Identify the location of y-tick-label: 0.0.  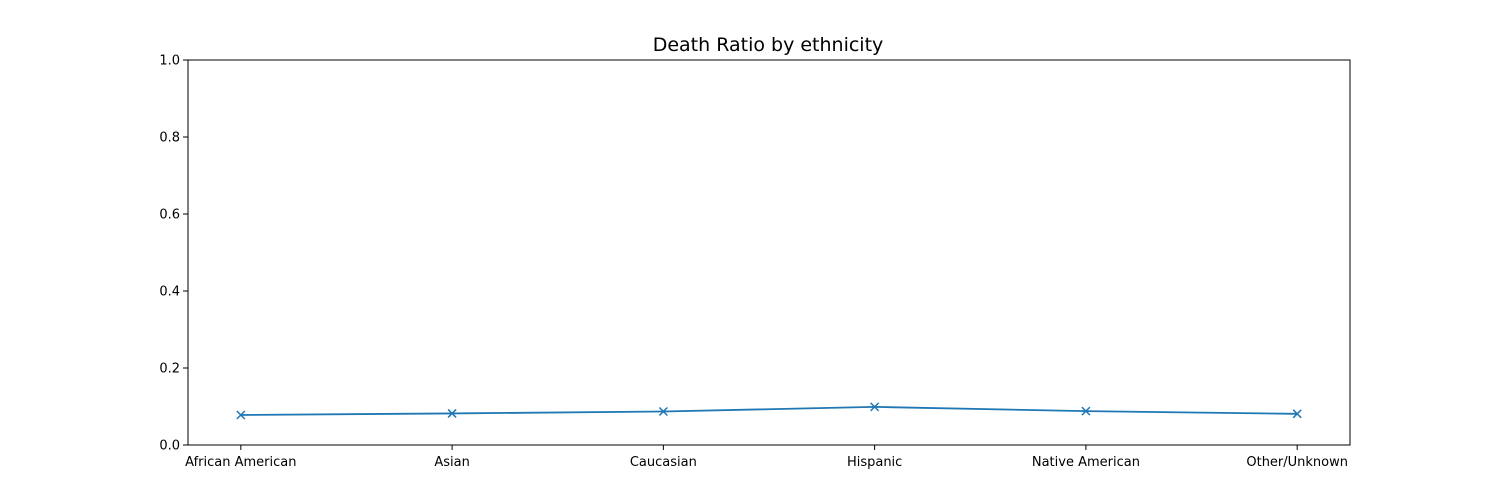
(169, 446).